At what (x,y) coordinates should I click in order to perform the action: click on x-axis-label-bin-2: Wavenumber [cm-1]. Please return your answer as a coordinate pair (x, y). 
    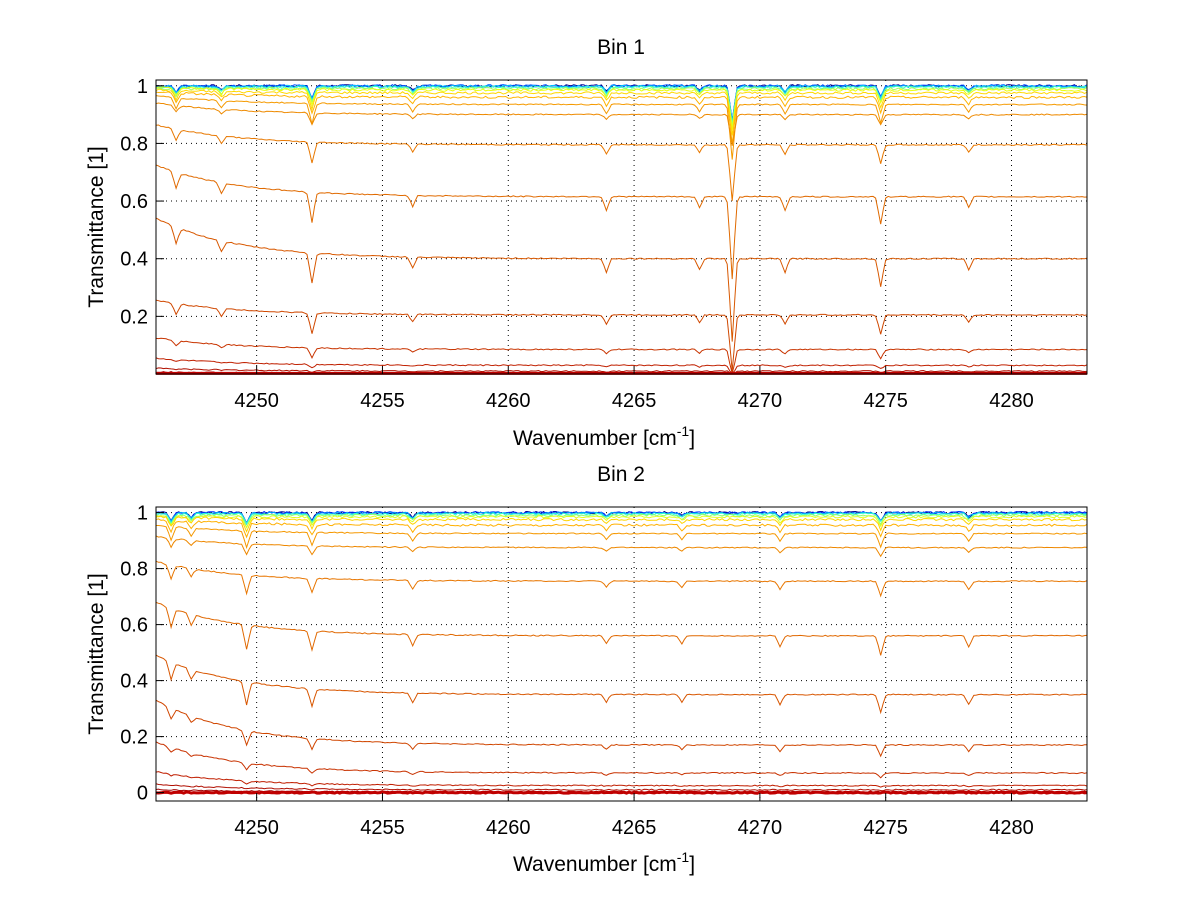
    Looking at the image, I should click on (604, 862).